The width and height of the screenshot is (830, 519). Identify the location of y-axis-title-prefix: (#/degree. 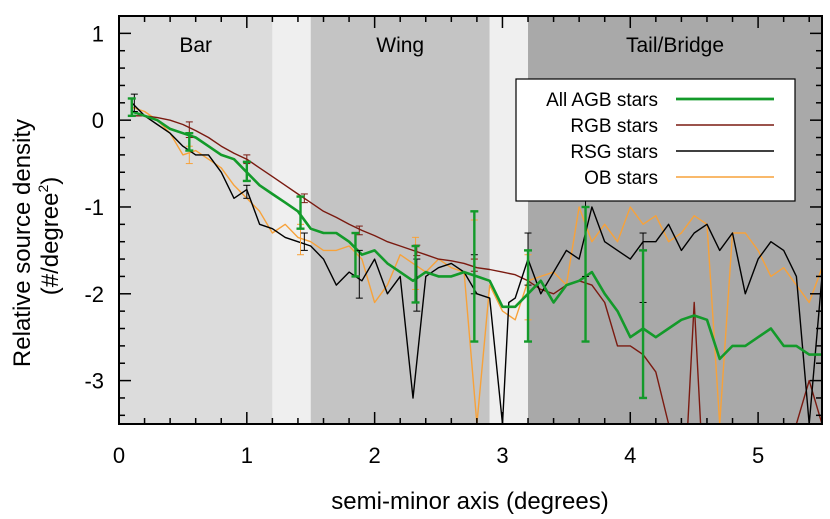
(50, 244).